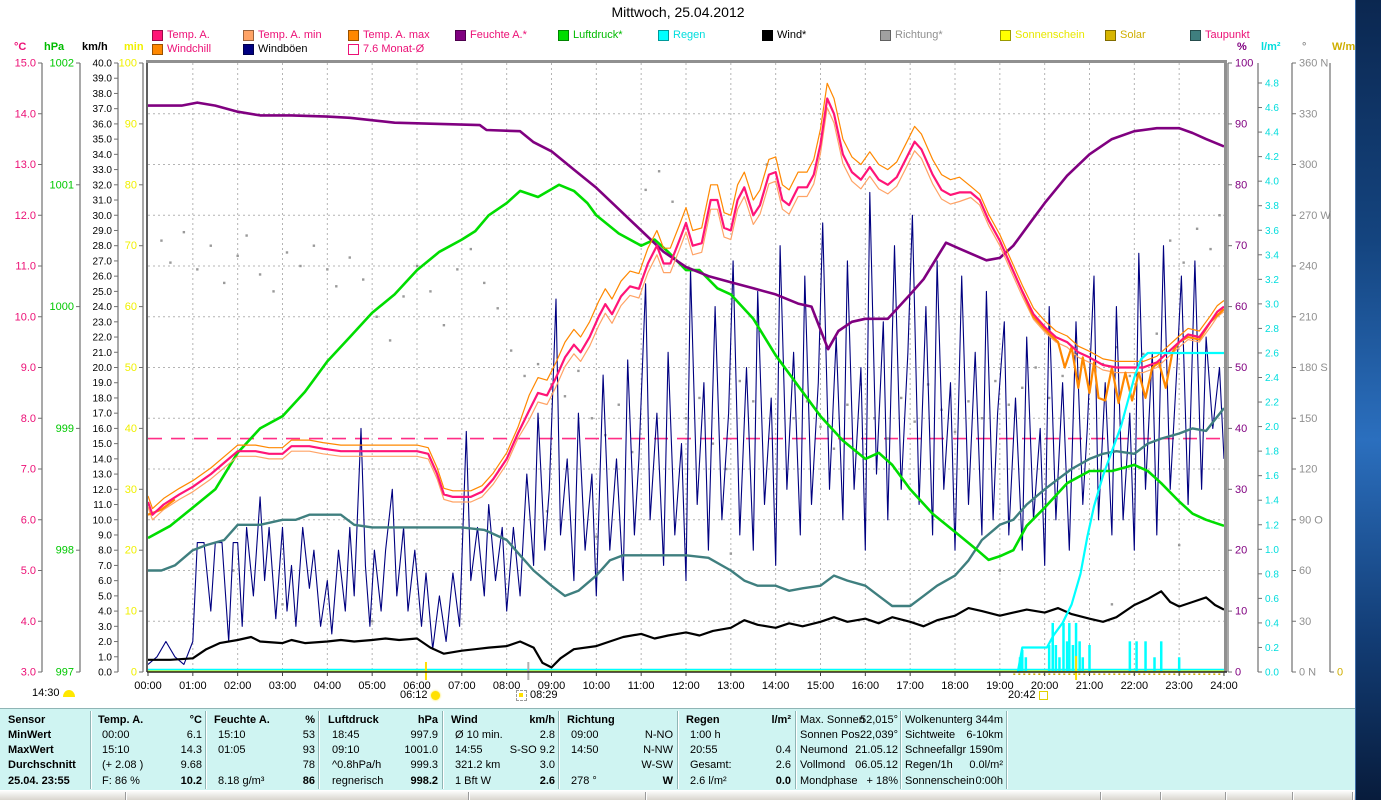  What do you see at coordinates (866, 686) in the screenshot?
I see `x-axis-label: 16:00` at bounding box center [866, 686].